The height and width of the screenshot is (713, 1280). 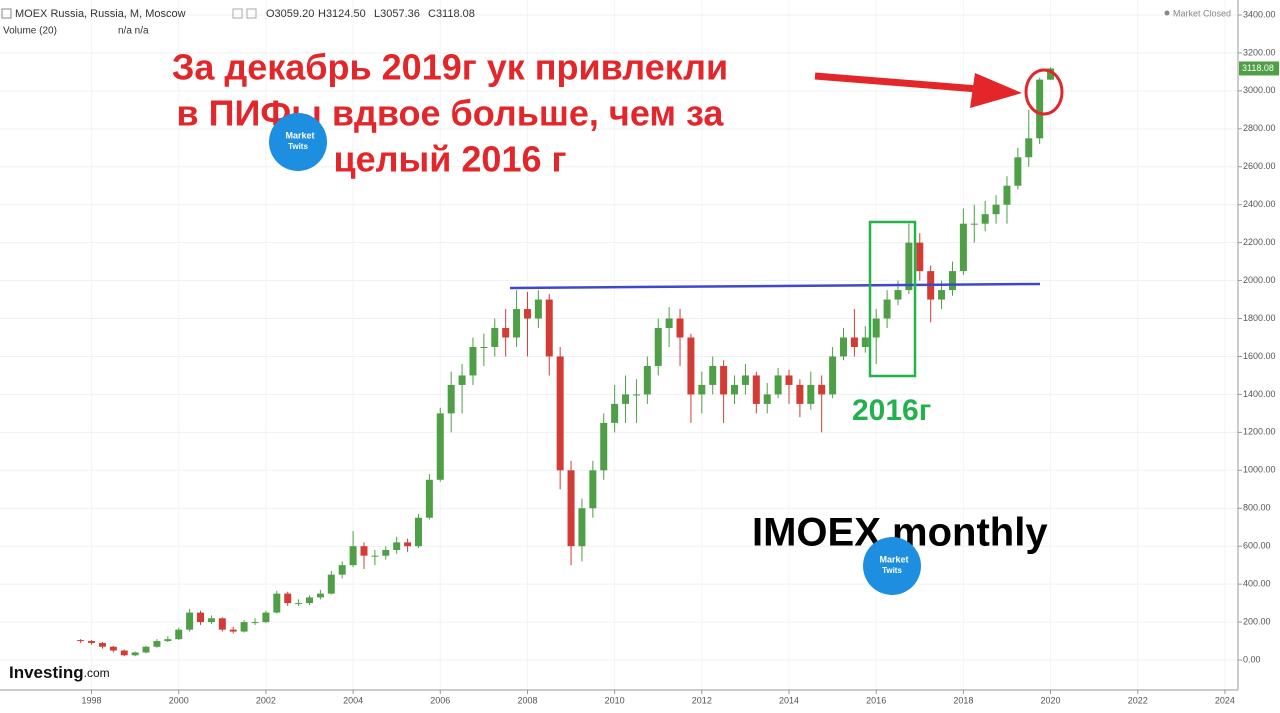 I want to click on close-icon, so click(x=251, y=13).